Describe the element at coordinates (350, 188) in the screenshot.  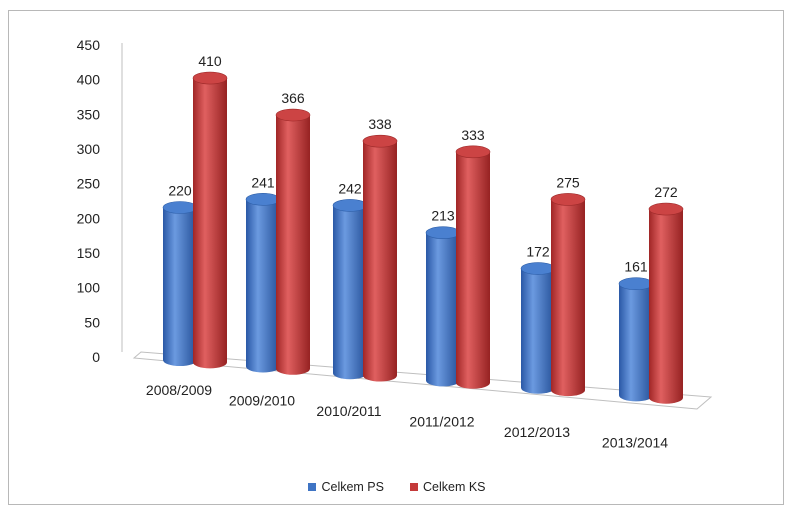
I see `data-label: 242` at that location.